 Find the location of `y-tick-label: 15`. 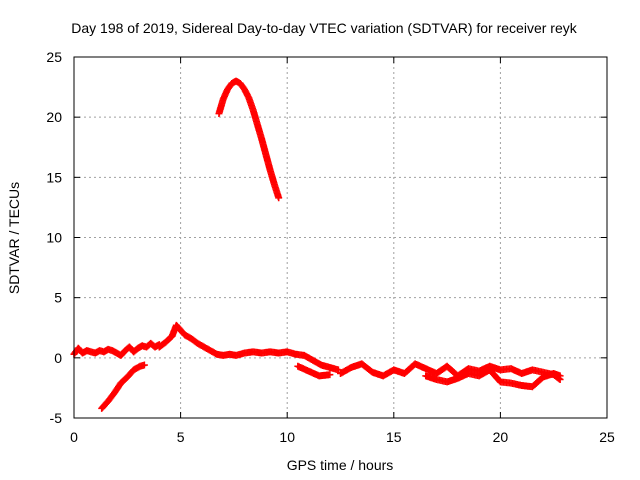

y-tick-label: 15 is located at coordinates (54, 177).